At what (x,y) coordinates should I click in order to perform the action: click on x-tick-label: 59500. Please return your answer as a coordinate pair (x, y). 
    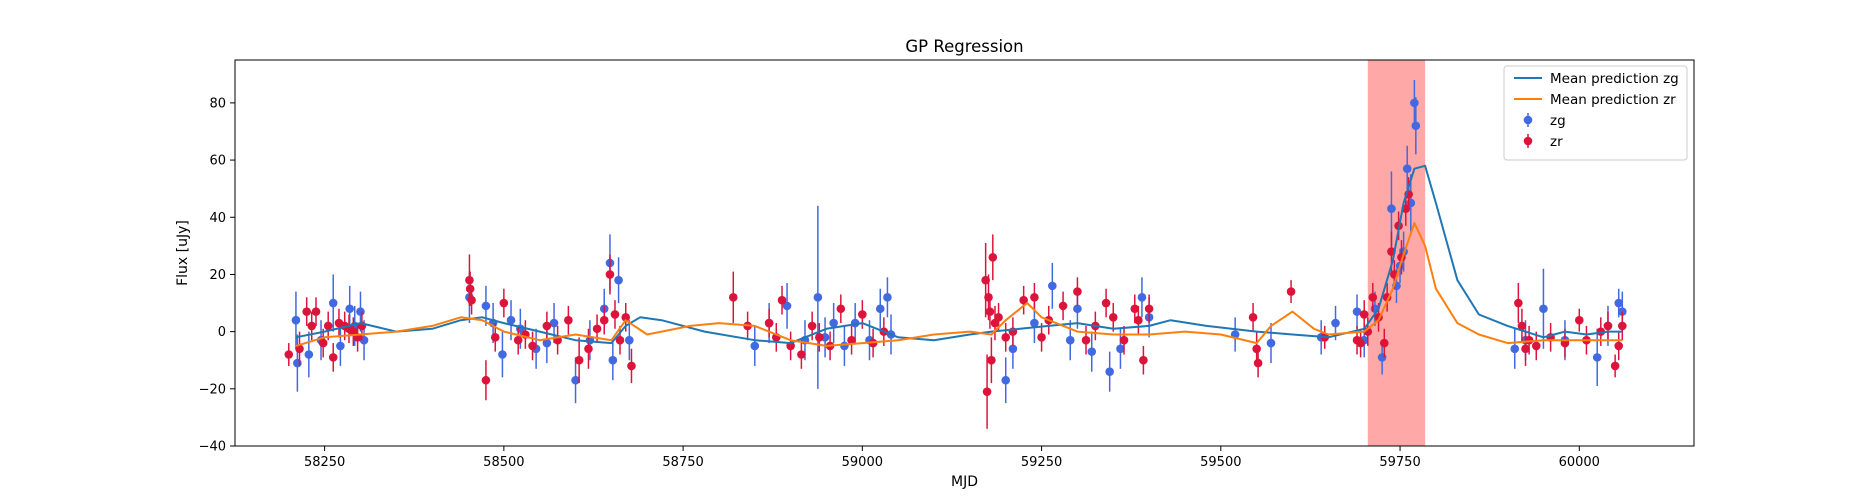
    Looking at the image, I should click on (1220, 462).